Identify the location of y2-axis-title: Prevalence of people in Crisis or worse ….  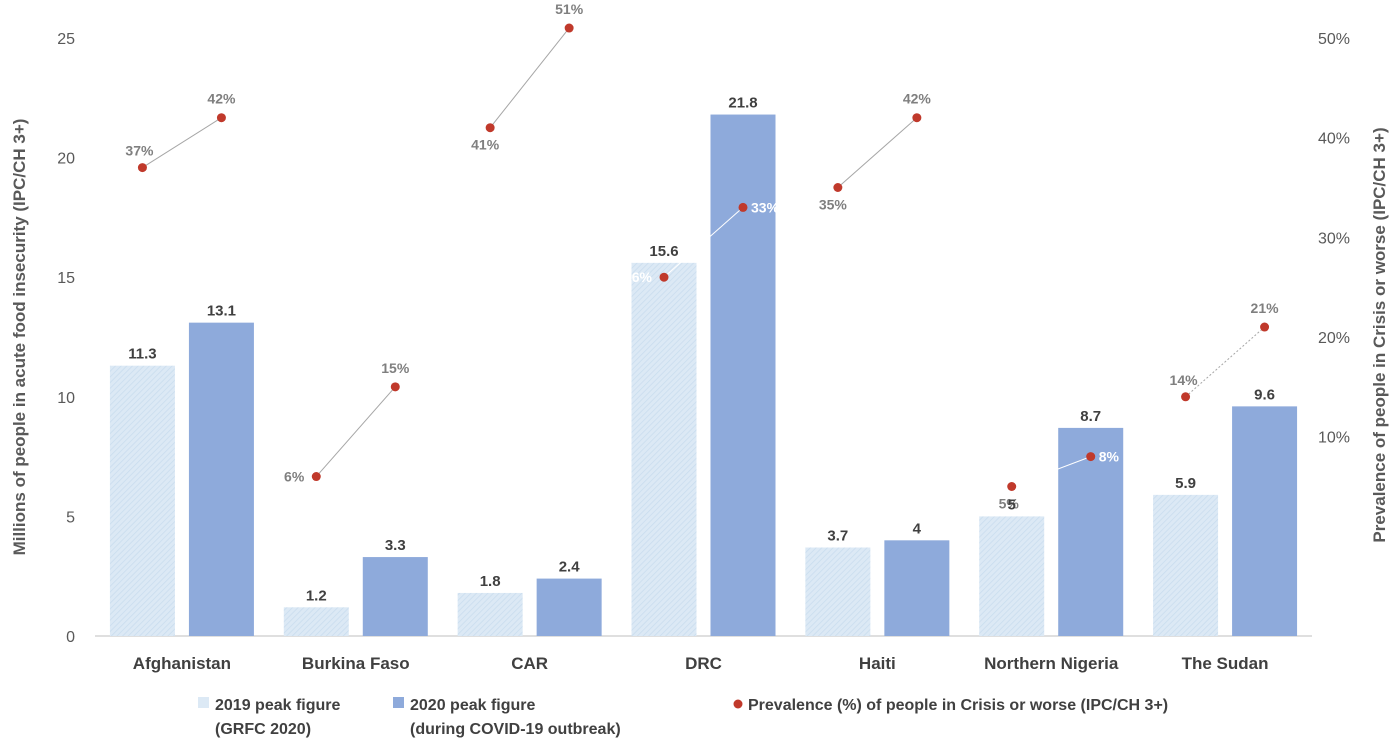
(1379, 334).